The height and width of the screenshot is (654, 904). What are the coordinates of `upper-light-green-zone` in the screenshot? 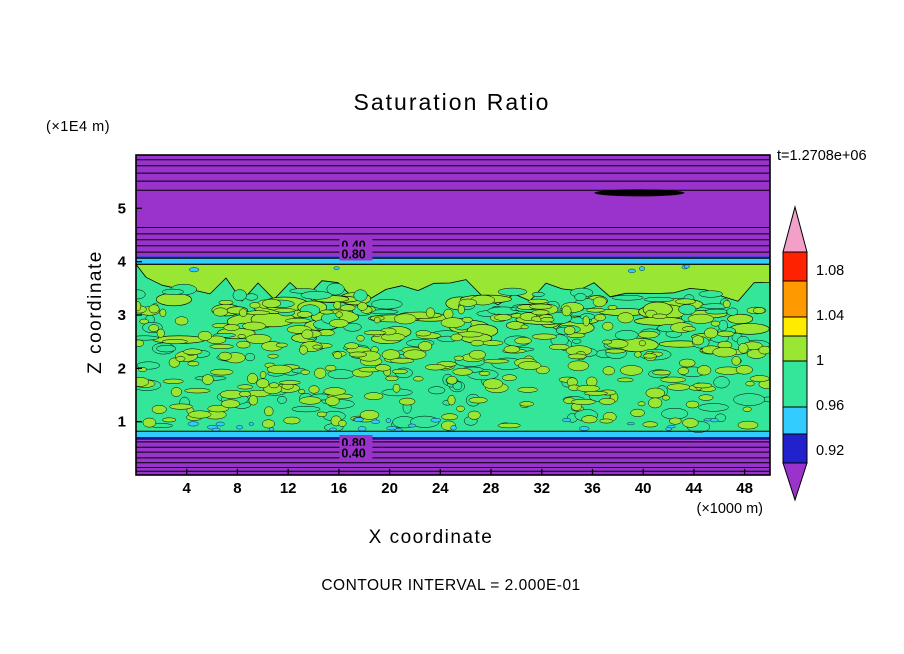 It's located at (453, 284).